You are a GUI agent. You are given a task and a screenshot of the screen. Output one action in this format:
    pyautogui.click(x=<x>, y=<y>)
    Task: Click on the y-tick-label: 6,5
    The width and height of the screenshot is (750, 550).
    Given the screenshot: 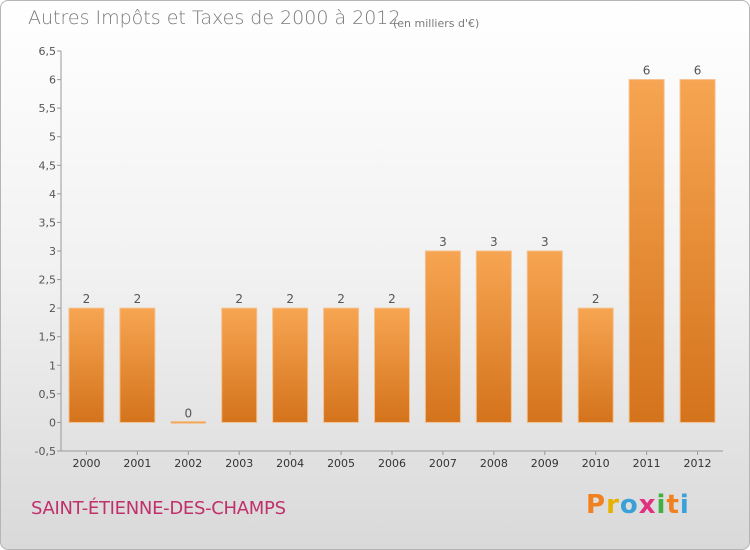 What is the action you would take?
    pyautogui.click(x=48, y=51)
    